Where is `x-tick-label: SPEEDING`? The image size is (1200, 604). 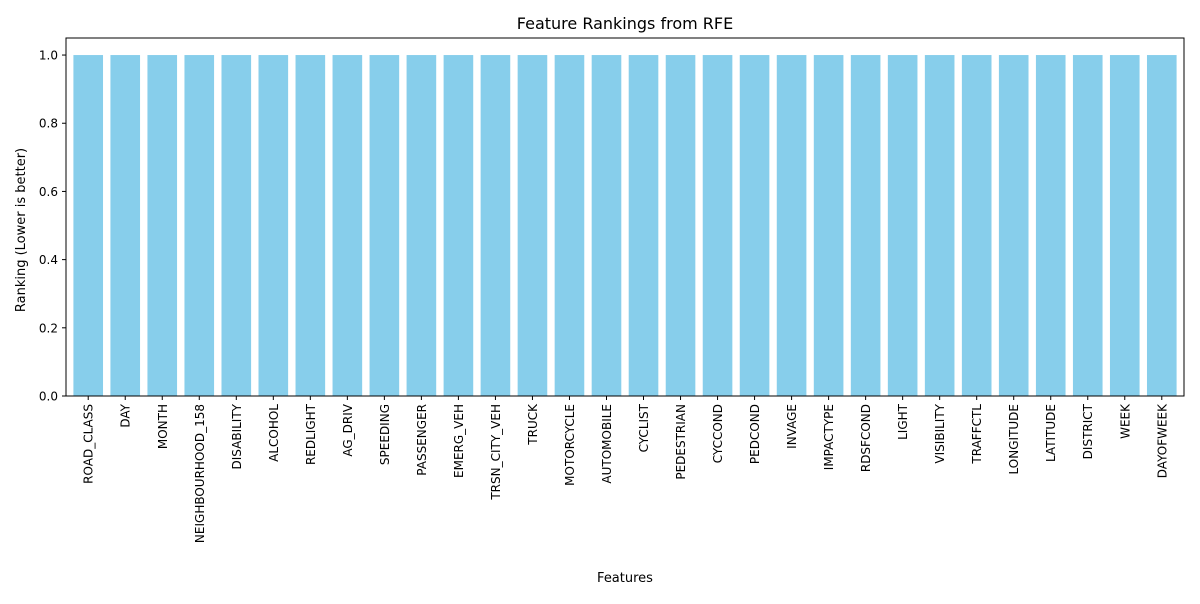 x-tick-label: SPEEDING is located at coordinates (385, 434).